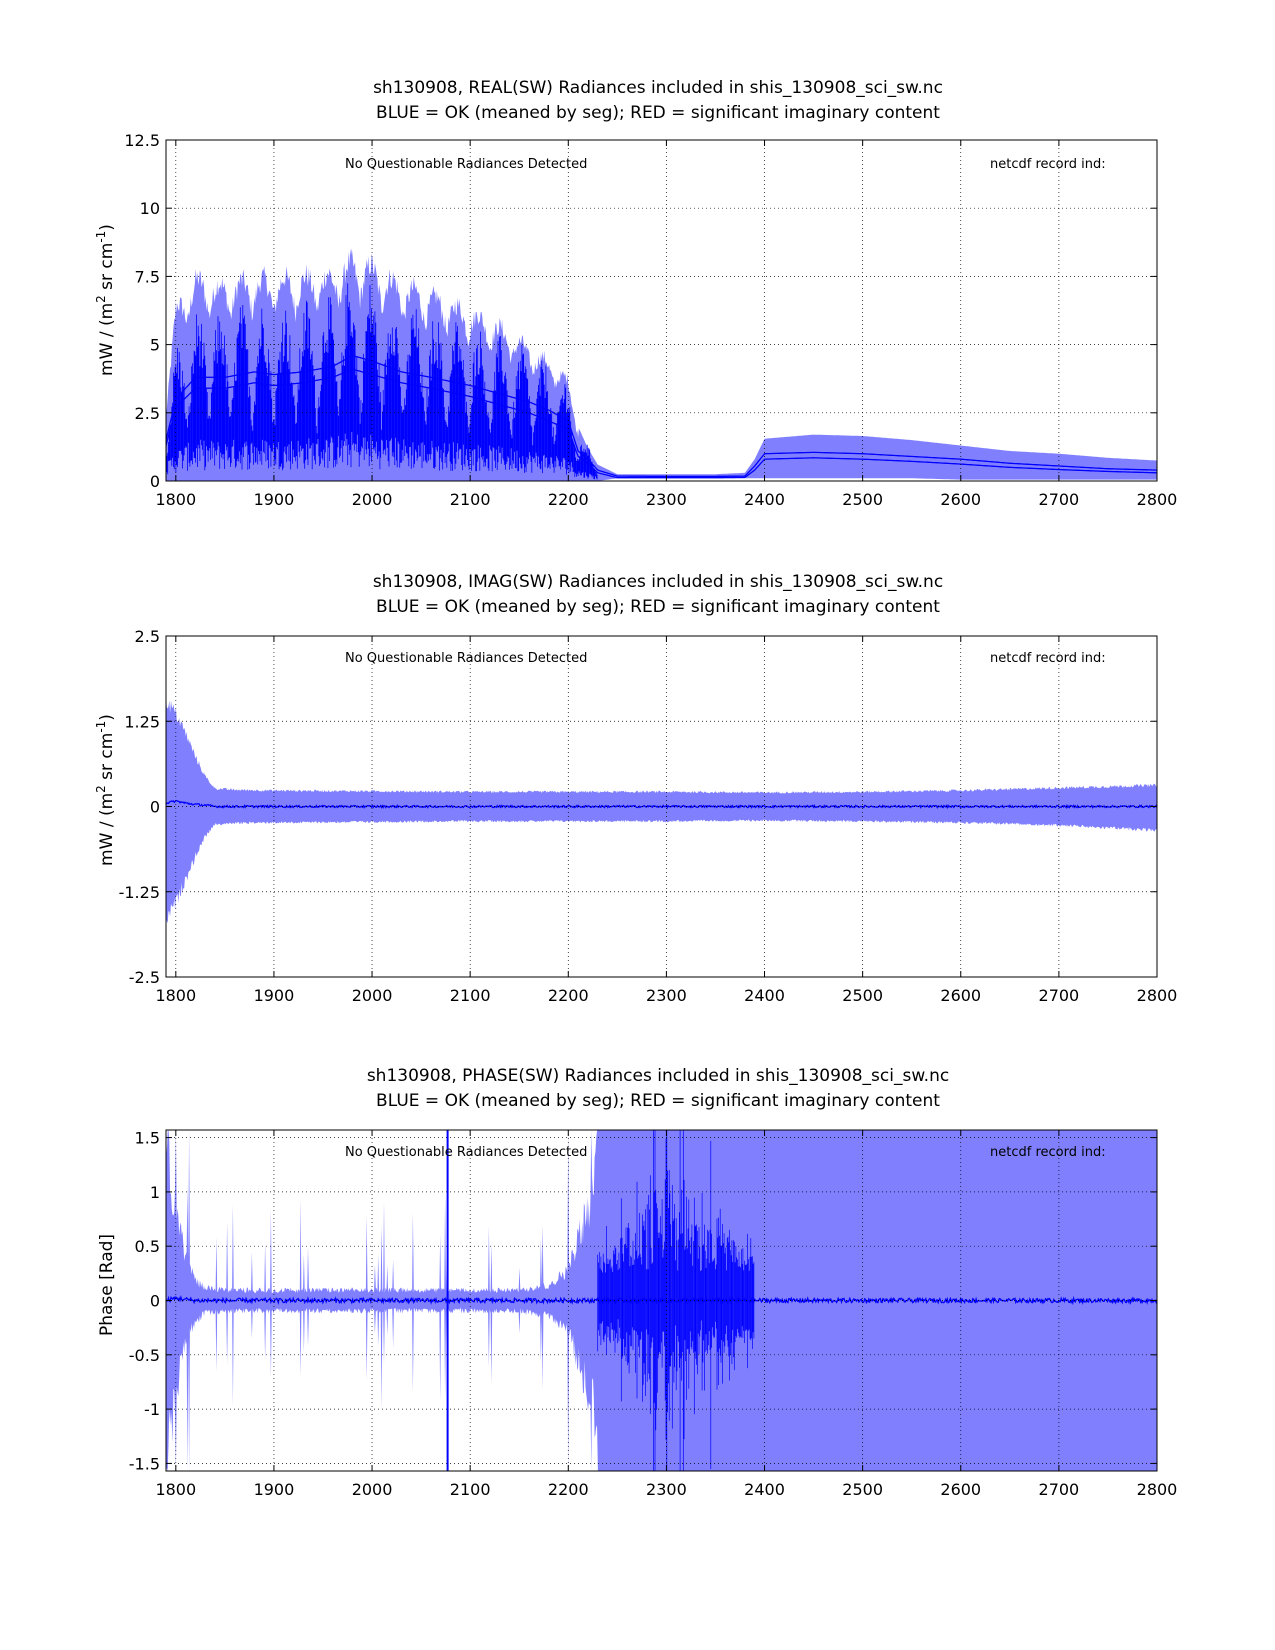  I want to click on imag-mean-line, so click(661, 804).